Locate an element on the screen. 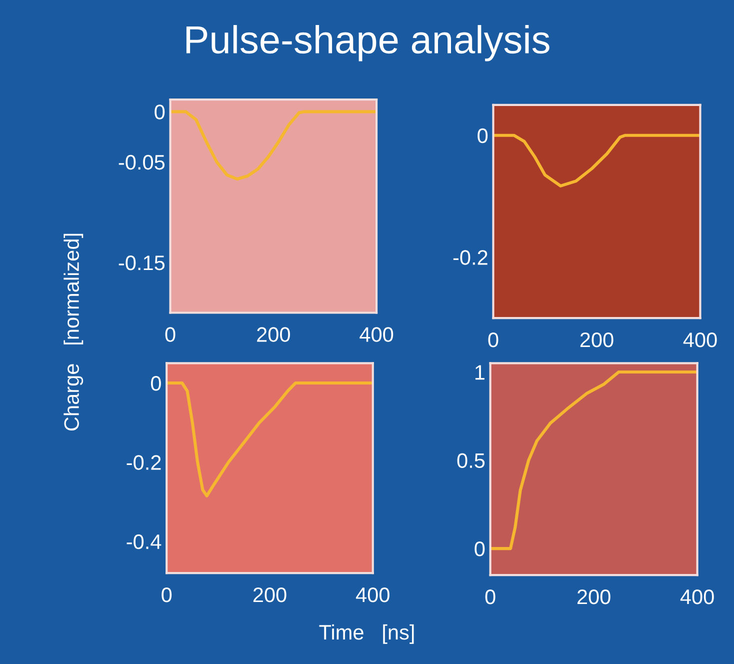 Image resolution: width=734 pixels, height=664 pixels. y-tick-label: -0.15 is located at coordinates (141, 262).